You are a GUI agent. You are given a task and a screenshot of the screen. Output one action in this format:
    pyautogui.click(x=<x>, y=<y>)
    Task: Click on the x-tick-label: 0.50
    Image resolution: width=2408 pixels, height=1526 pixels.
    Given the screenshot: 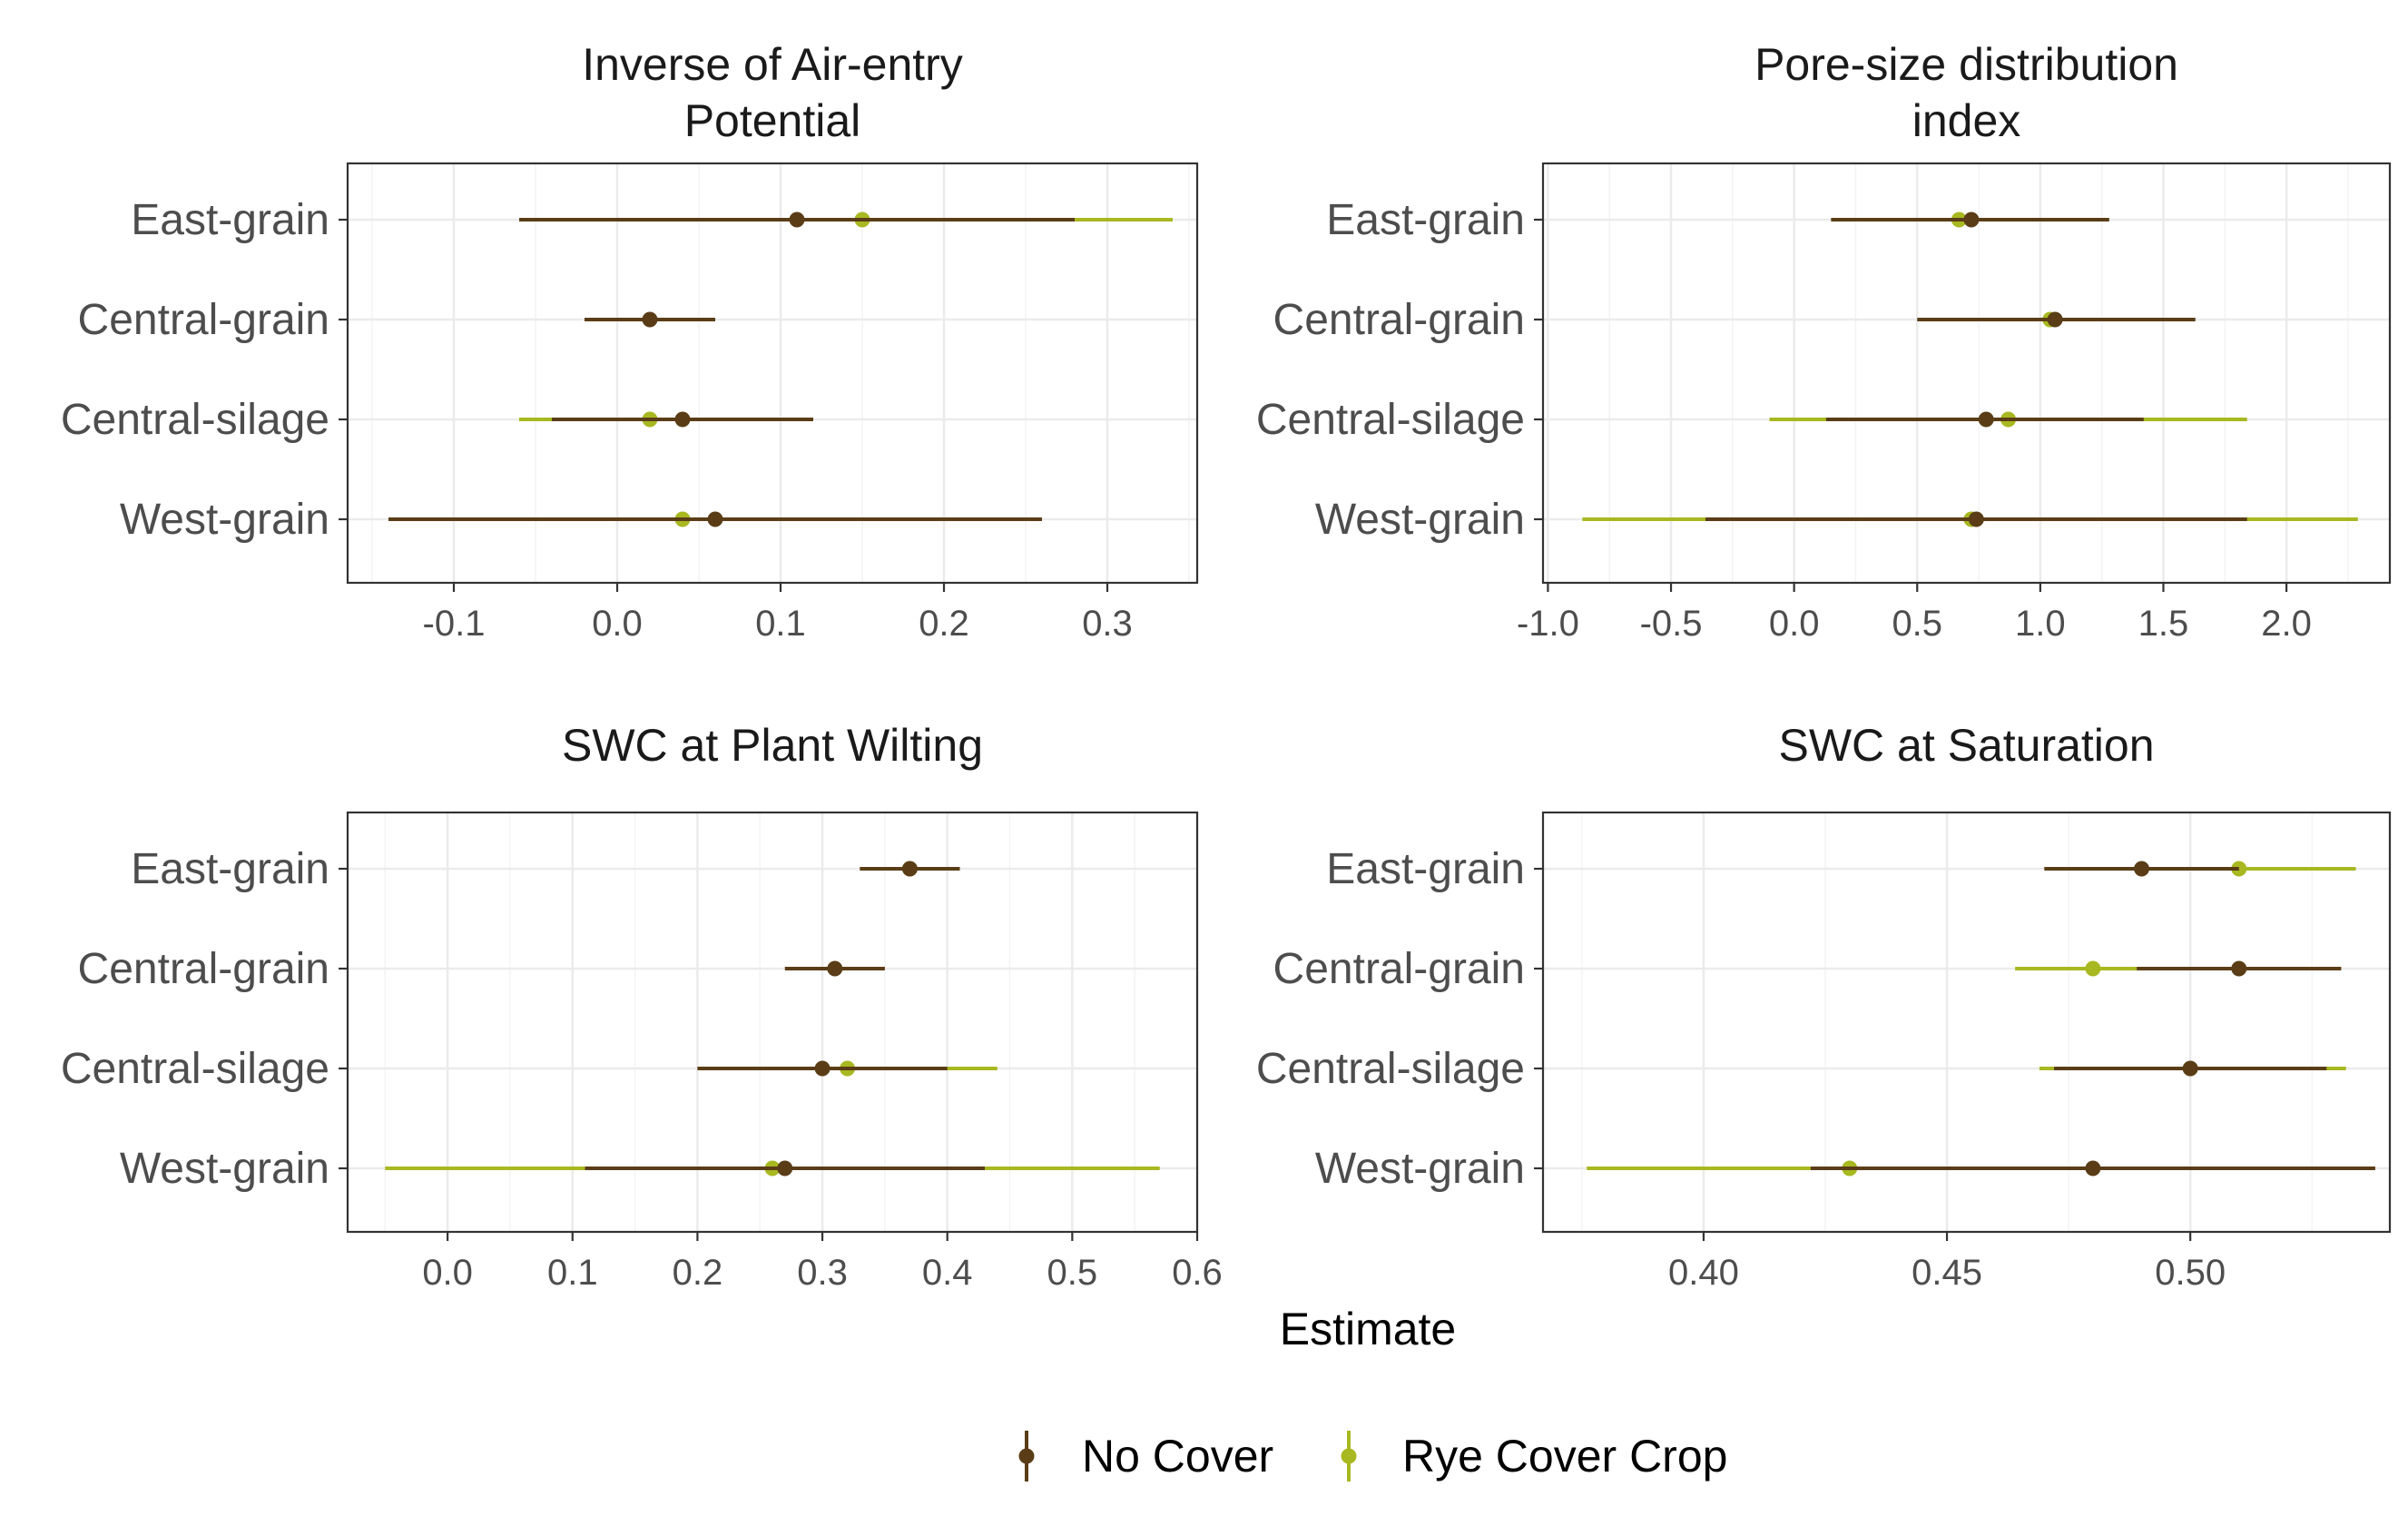 What is the action you would take?
    pyautogui.click(x=2190, y=1273)
    